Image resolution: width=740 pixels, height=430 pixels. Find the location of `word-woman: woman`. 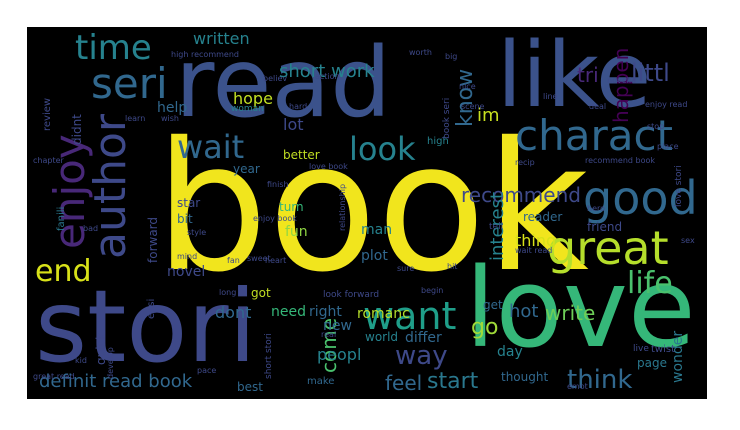

word-woman: woman is located at coordinates (247, 109).